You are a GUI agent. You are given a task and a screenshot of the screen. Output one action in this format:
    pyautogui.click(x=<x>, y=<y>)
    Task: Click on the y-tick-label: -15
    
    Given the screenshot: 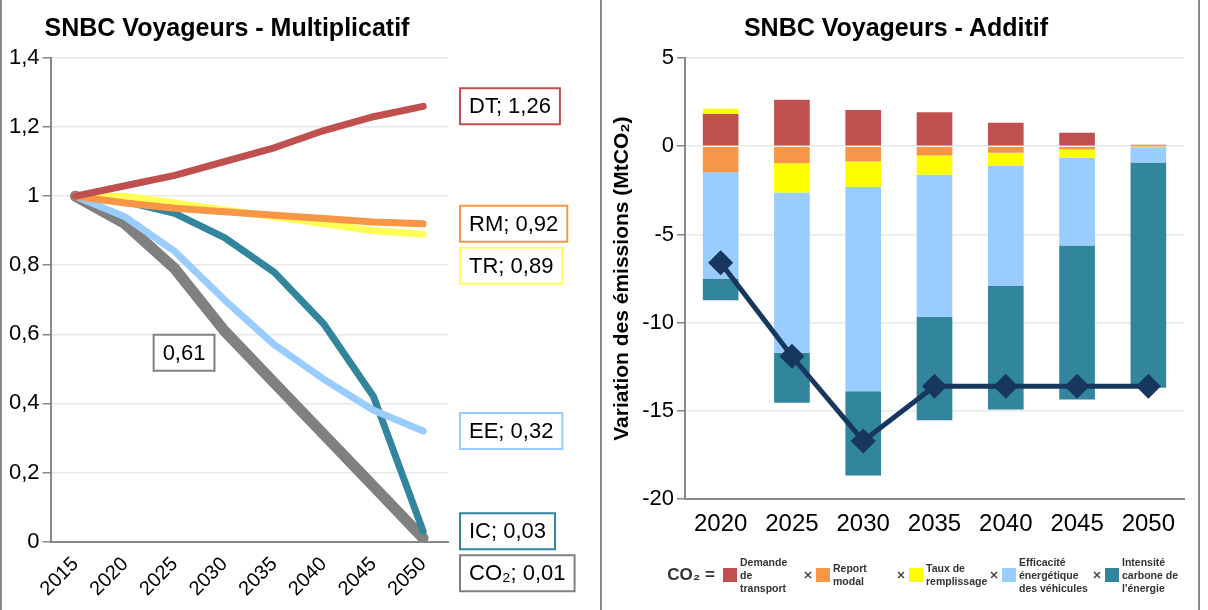 What is the action you would take?
    pyautogui.click(x=658, y=410)
    